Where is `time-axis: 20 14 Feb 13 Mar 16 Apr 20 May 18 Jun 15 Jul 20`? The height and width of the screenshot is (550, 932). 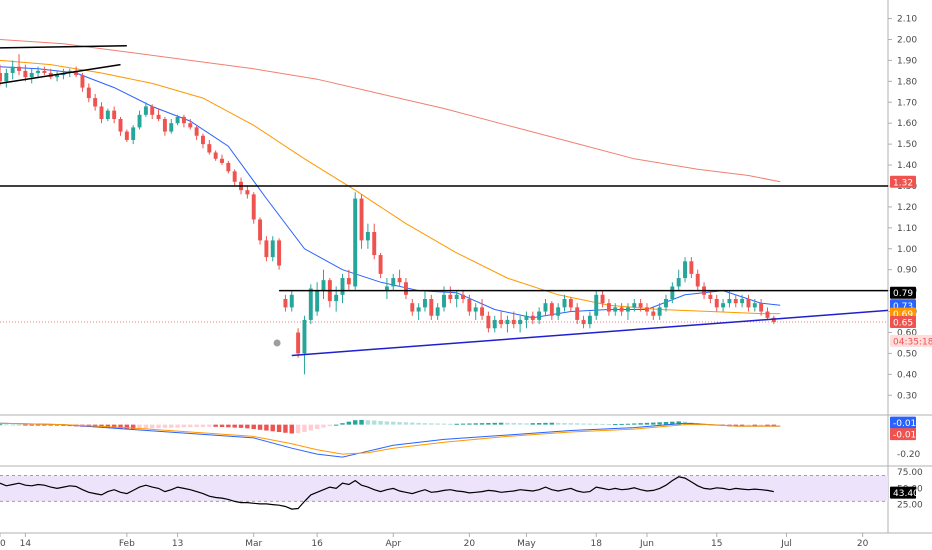 time-axis: 20 14 Feb 13 Mar 16 Apr 20 May 18 Jun 15 Jul 20 is located at coordinates (434, 541).